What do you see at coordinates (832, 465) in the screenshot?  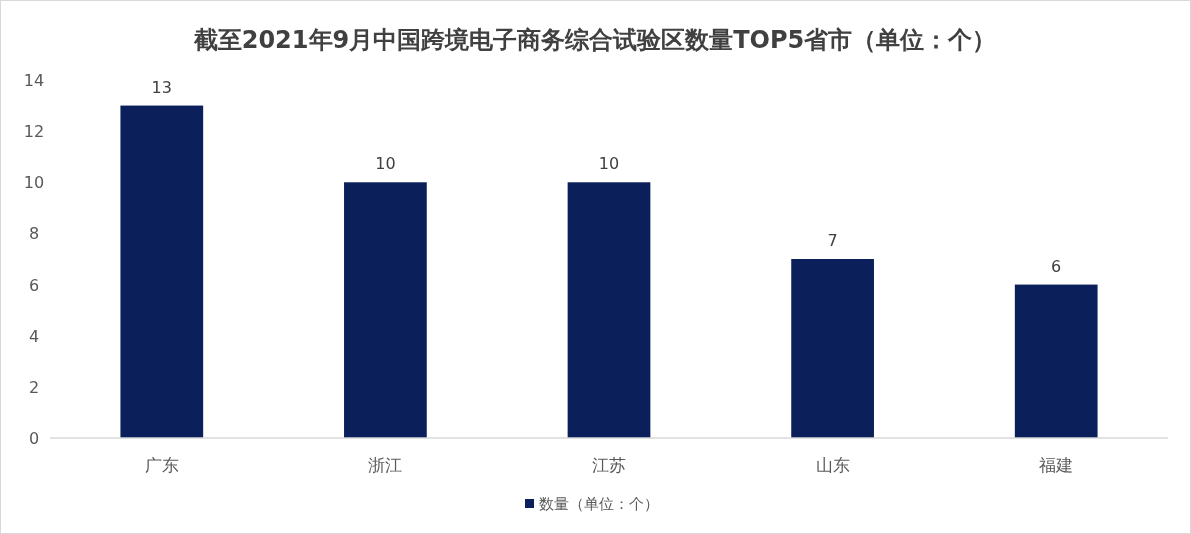 I see `x-tick-label: 山东` at bounding box center [832, 465].